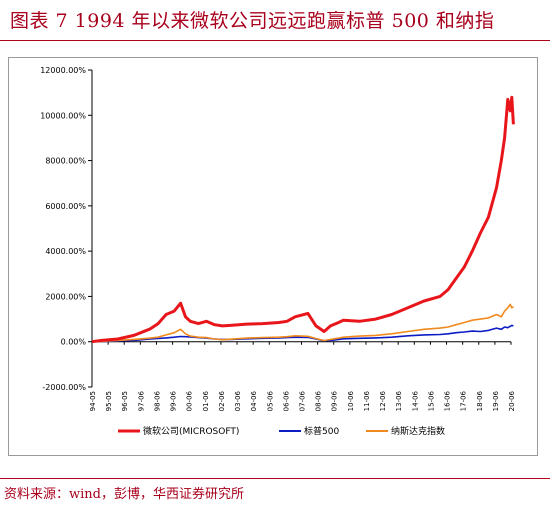 The image size is (550, 510). I want to click on x-tick-label: 96-05, so click(125, 401).